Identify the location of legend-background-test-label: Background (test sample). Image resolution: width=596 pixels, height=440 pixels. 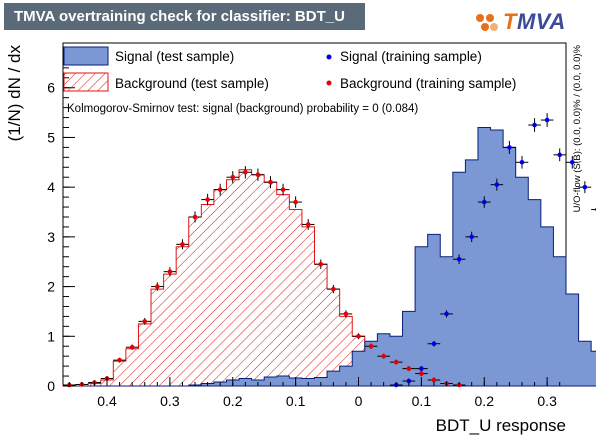
(192, 83).